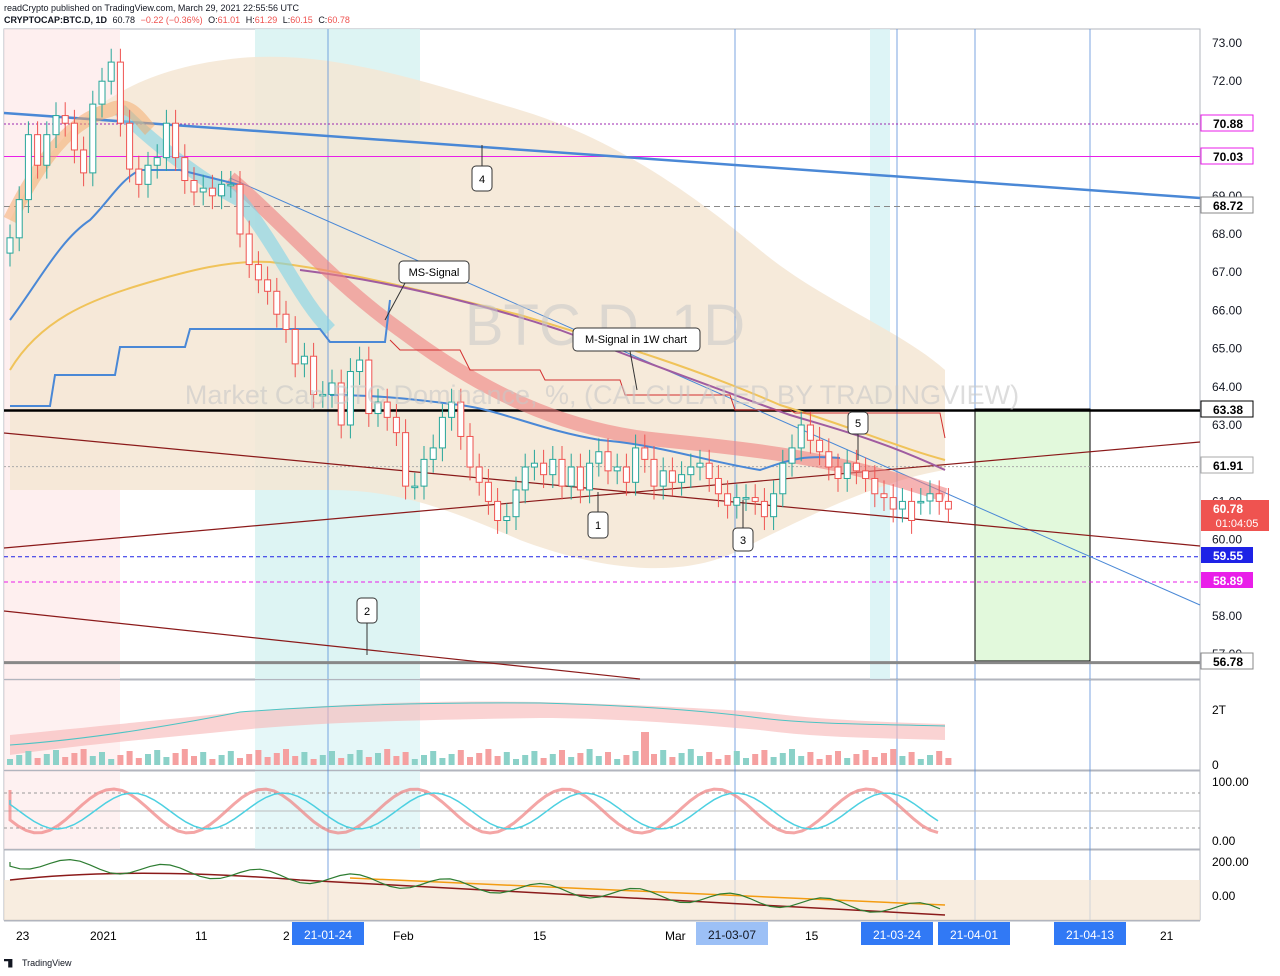 This screenshot has width=1280, height=976. I want to click on channel-bottom, so click(322, 645).